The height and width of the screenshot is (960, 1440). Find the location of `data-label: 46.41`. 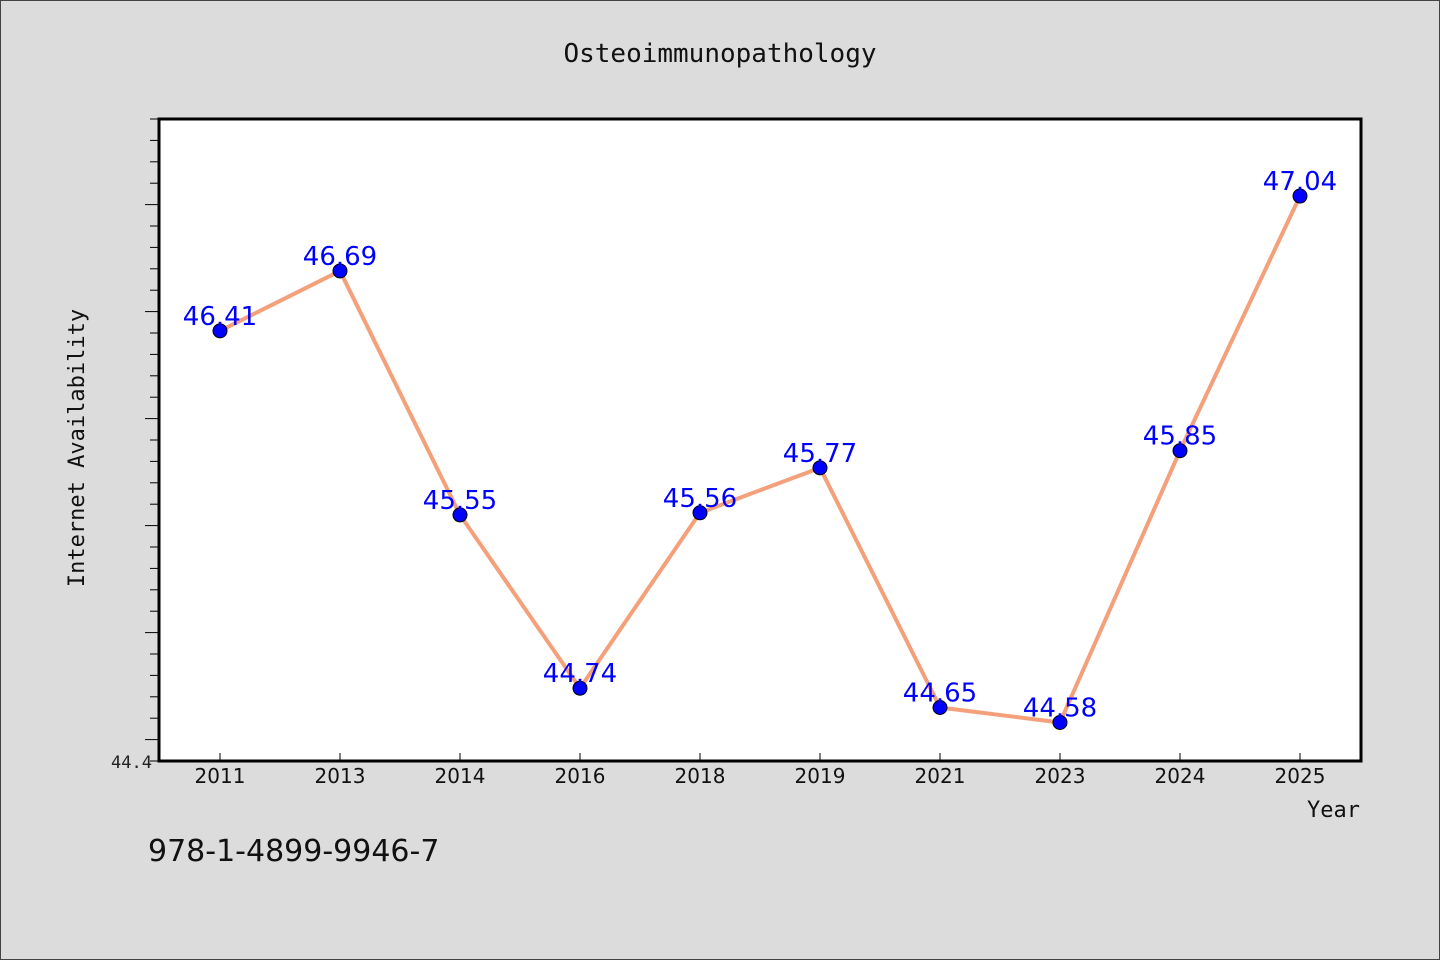

data-label: 46.41 is located at coordinates (220, 317).